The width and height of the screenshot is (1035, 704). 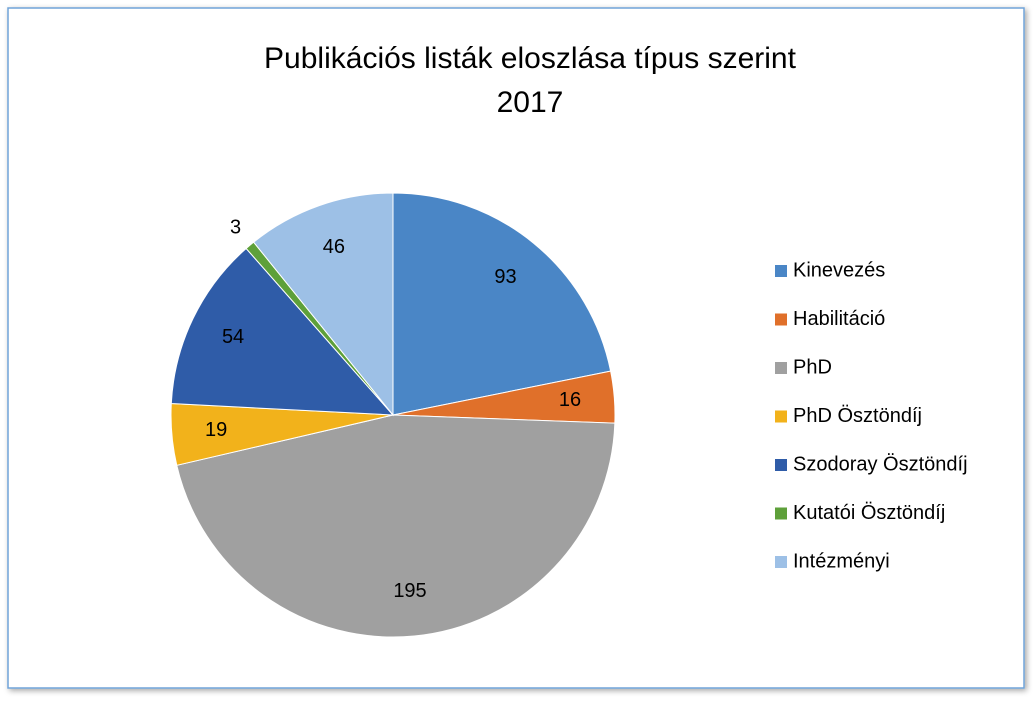 I want to click on legend-label: Szodoray Ösztöndíj, so click(x=880, y=464).